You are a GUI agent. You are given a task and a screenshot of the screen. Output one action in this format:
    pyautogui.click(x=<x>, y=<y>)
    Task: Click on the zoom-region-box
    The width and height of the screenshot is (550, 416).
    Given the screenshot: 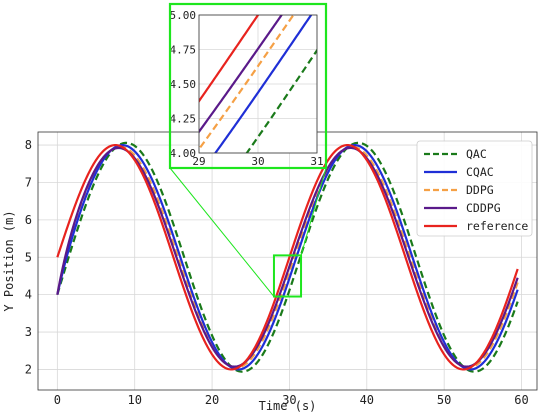 What is the action you would take?
    pyautogui.click(x=287, y=276)
    